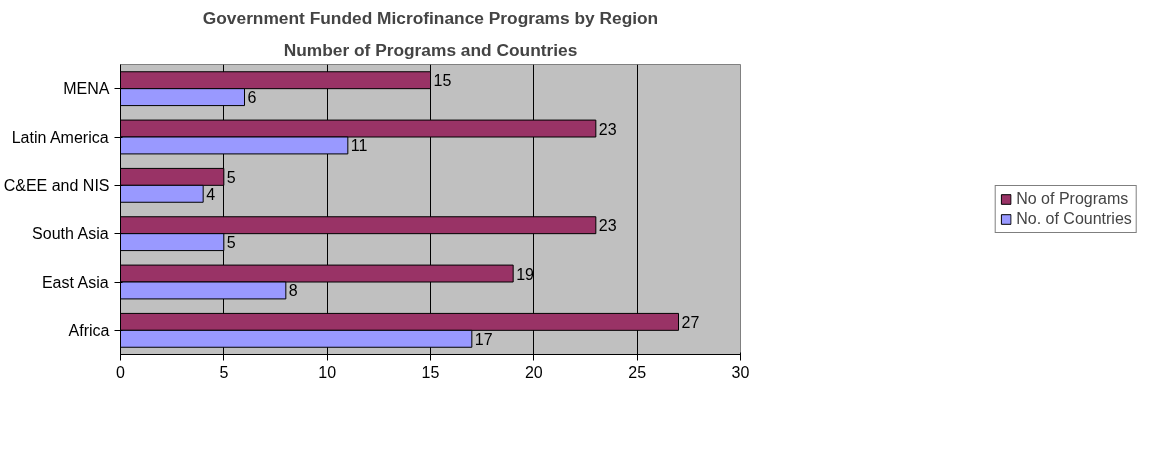 Image resolution: width=1156 pixels, height=461 pixels. What do you see at coordinates (86, 89) in the screenshot?
I see `y-tick-label: MENA` at bounding box center [86, 89].